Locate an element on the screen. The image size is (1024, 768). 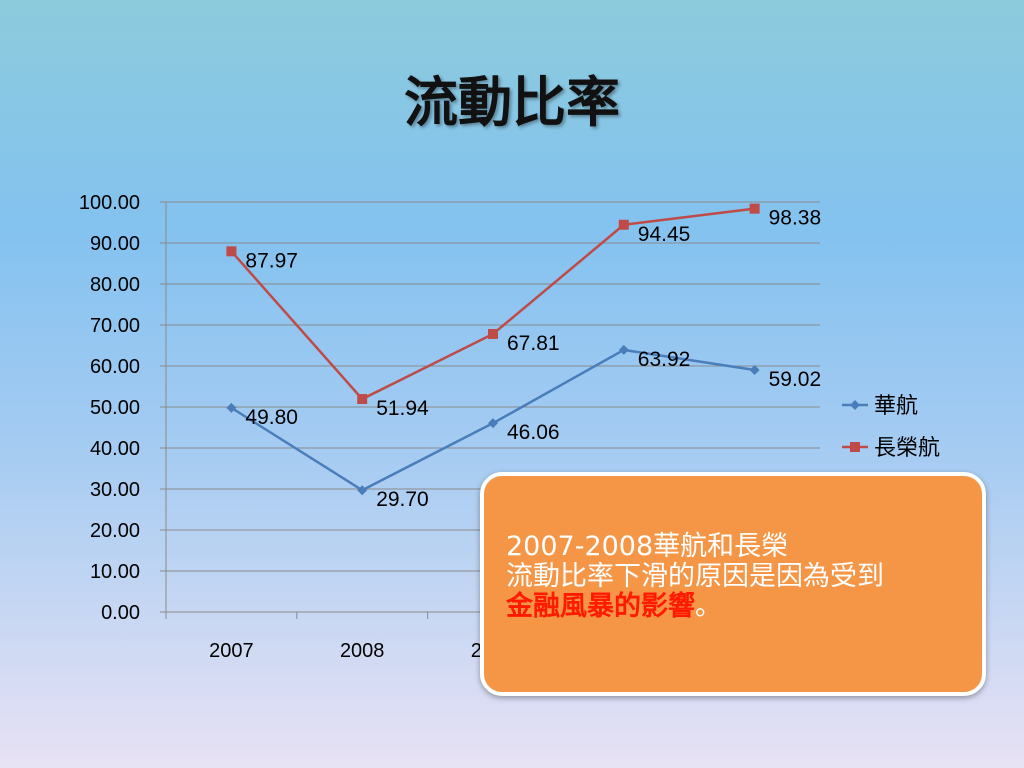
slide-title: 流動比率 is located at coordinates (512, 102).